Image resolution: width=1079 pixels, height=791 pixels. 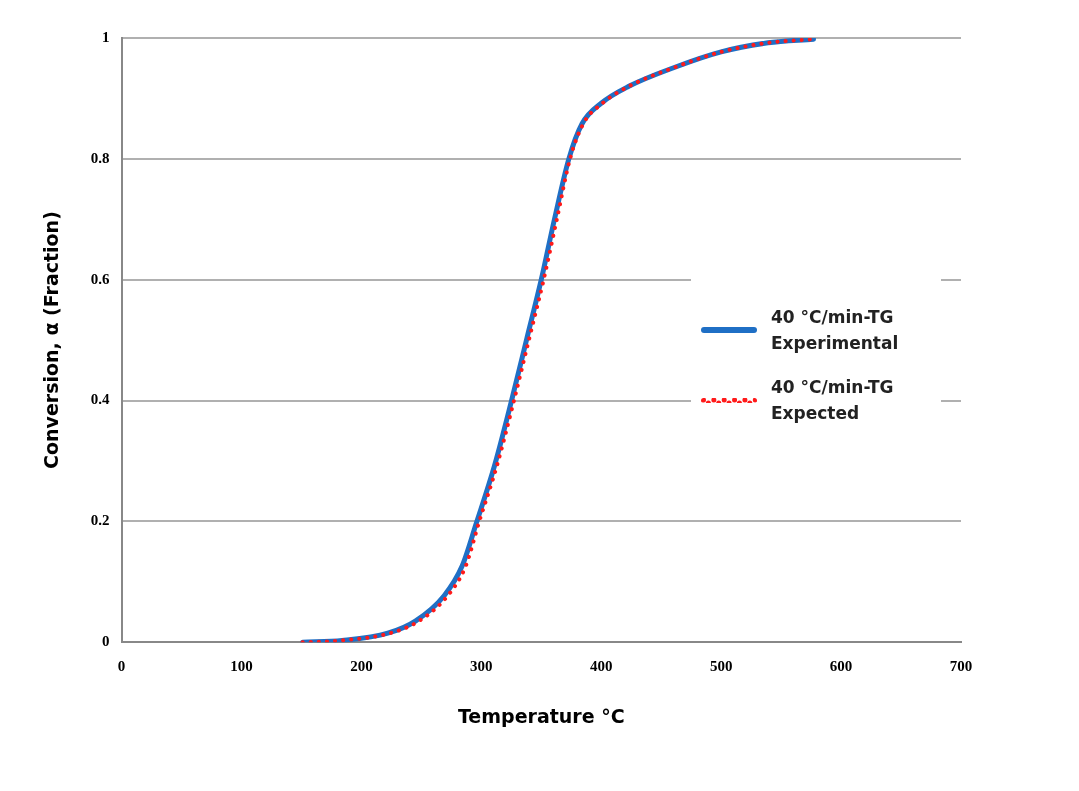 I want to click on x-tick-label: 200, so click(x=361, y=666).